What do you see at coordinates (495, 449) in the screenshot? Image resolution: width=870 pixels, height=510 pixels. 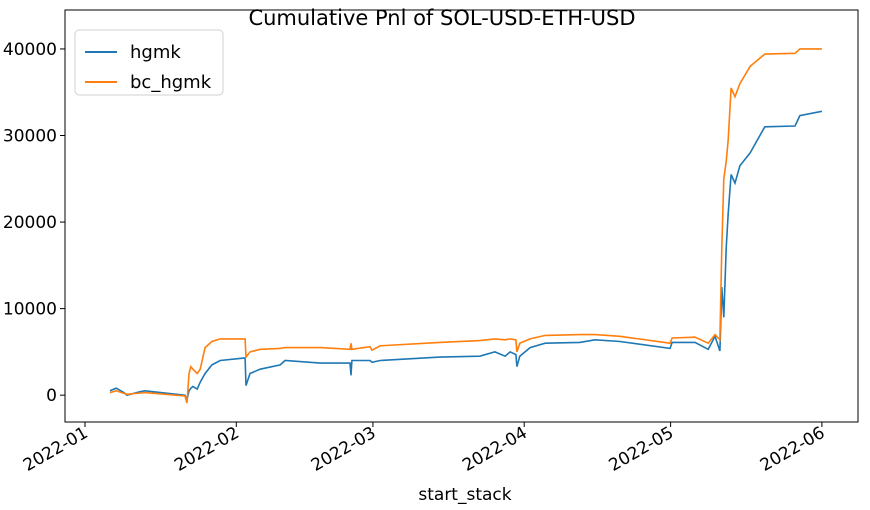 I see `x-tick-label: 2022-04` at bounding box center [495, 449].